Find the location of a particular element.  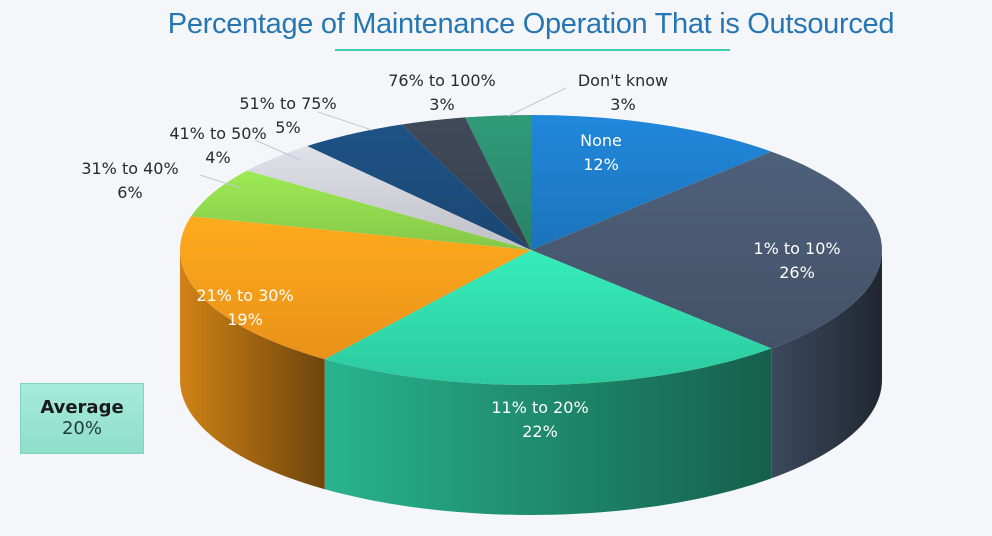

average-box: Average 20% is located at coordinates (82, 418).